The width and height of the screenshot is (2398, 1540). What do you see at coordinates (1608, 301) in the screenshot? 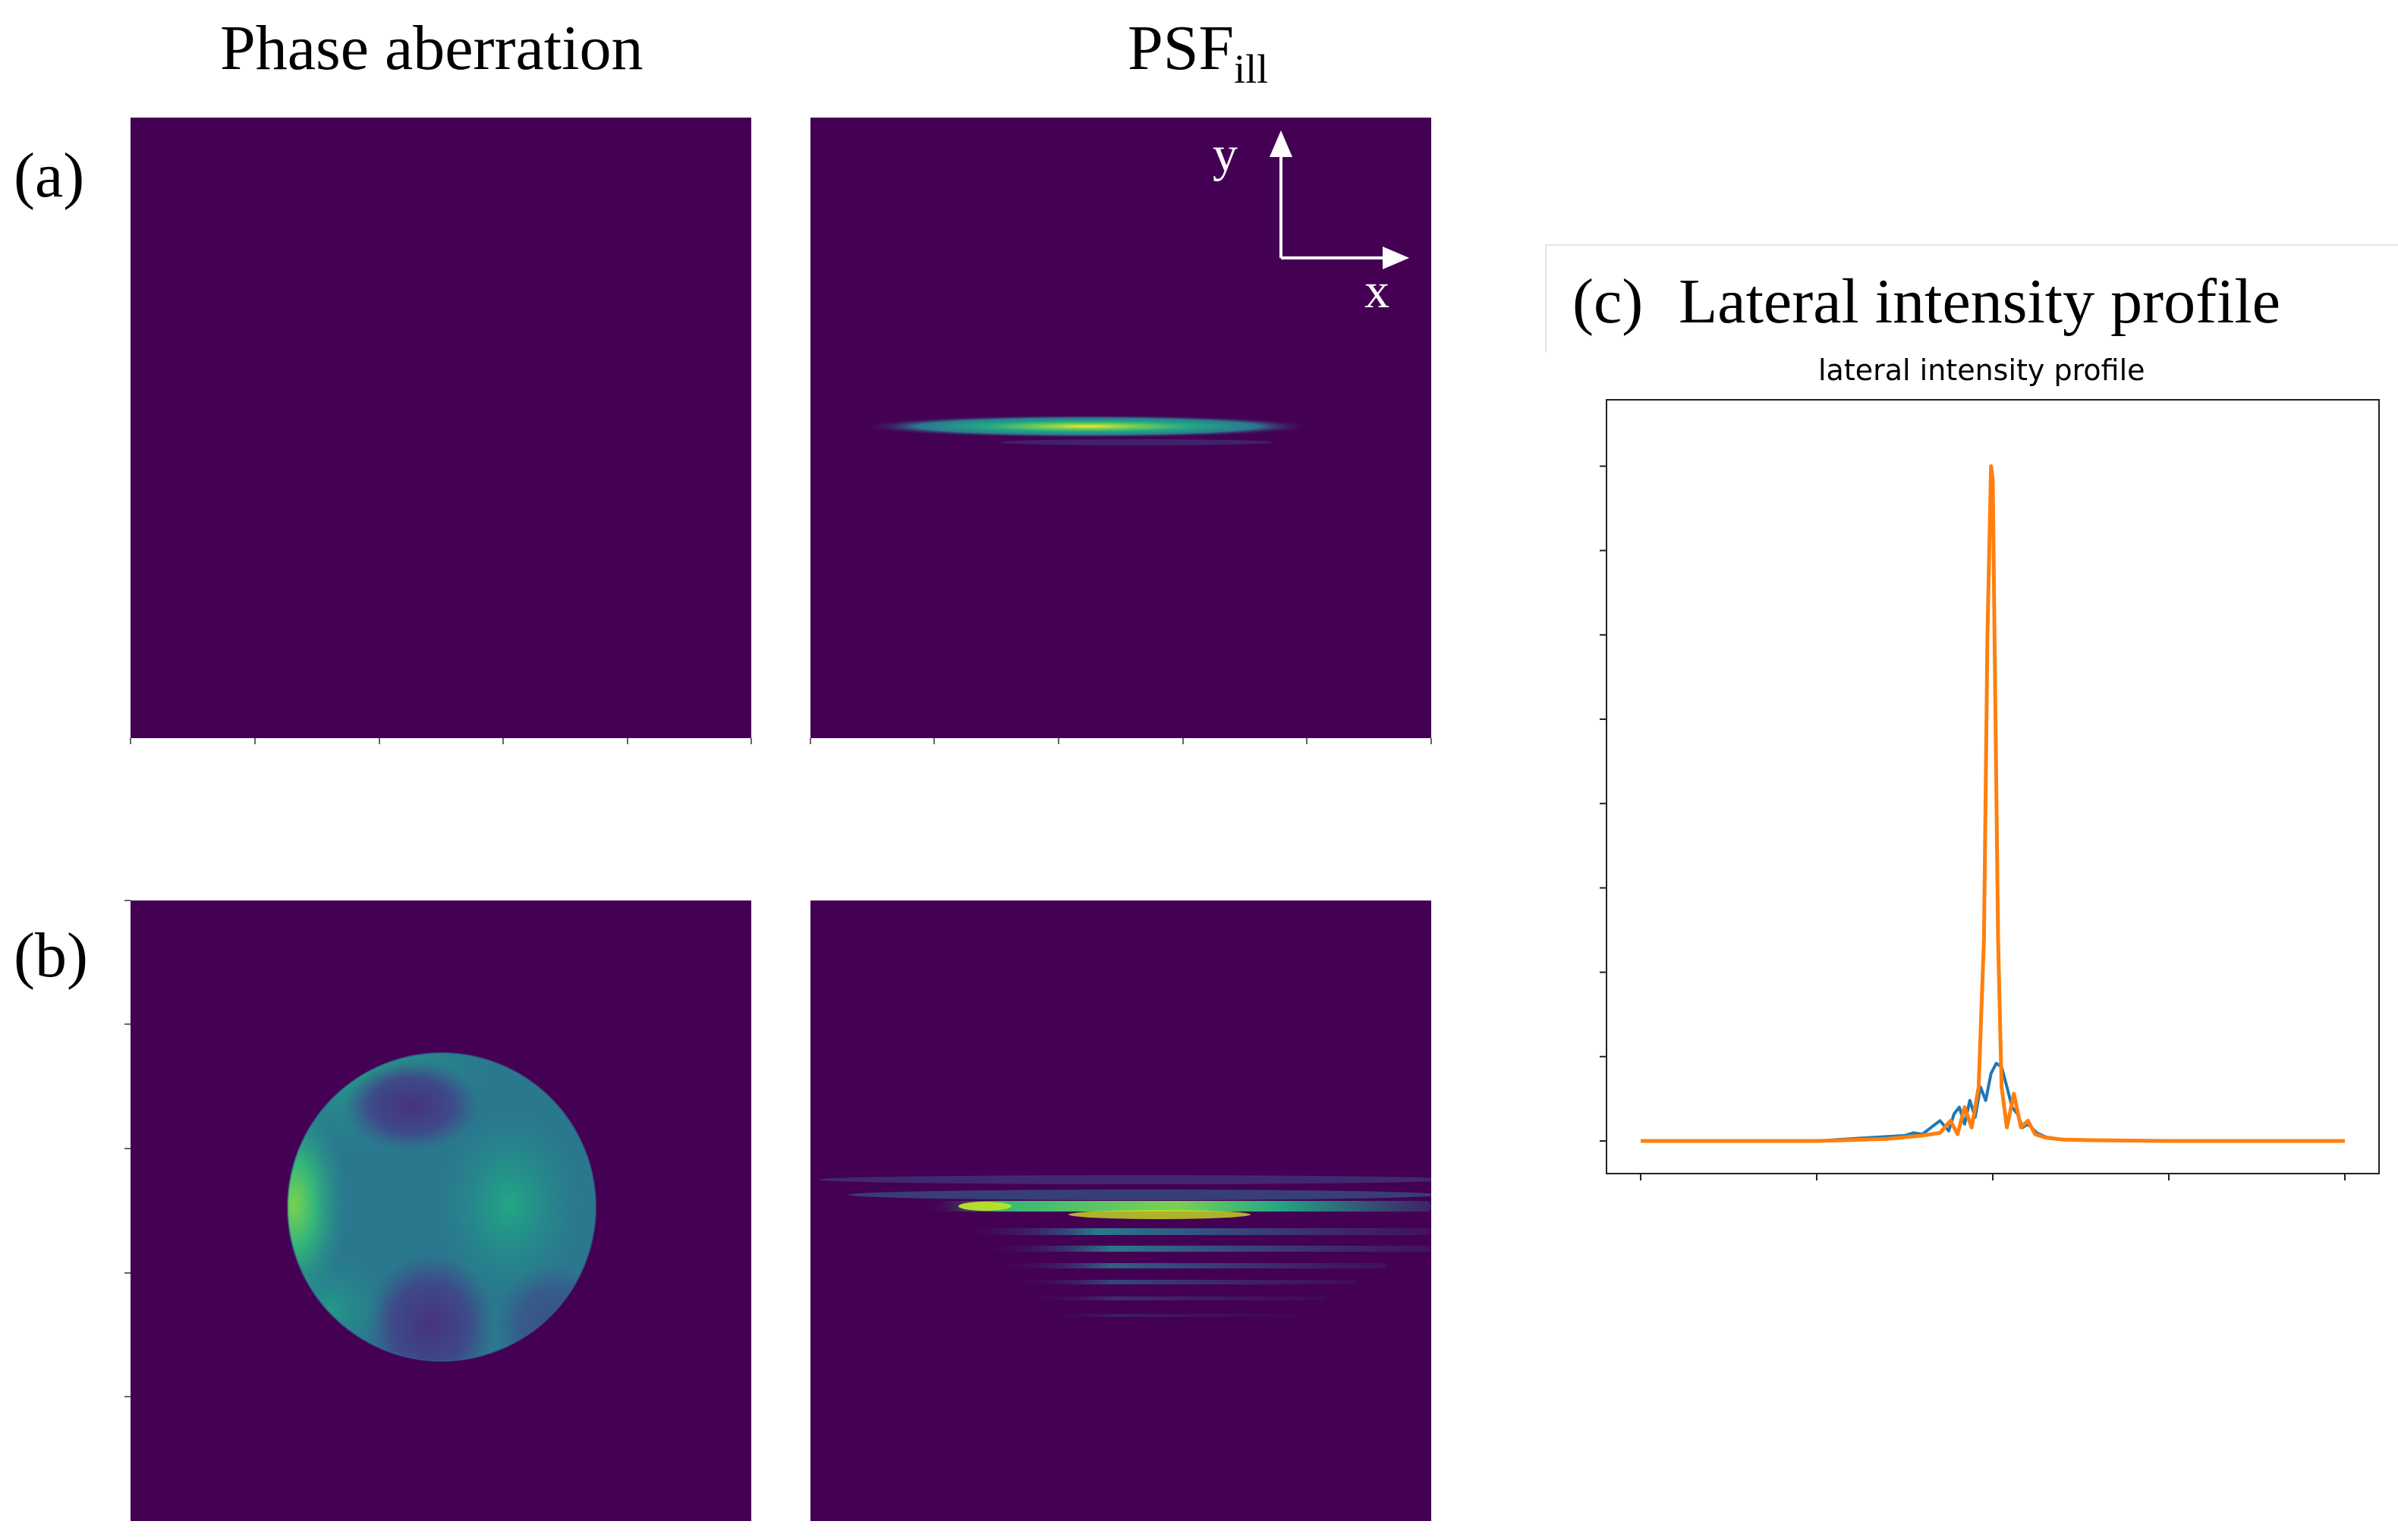
I see `panel-c-label: (c)` at bounding box center [1608, 301].